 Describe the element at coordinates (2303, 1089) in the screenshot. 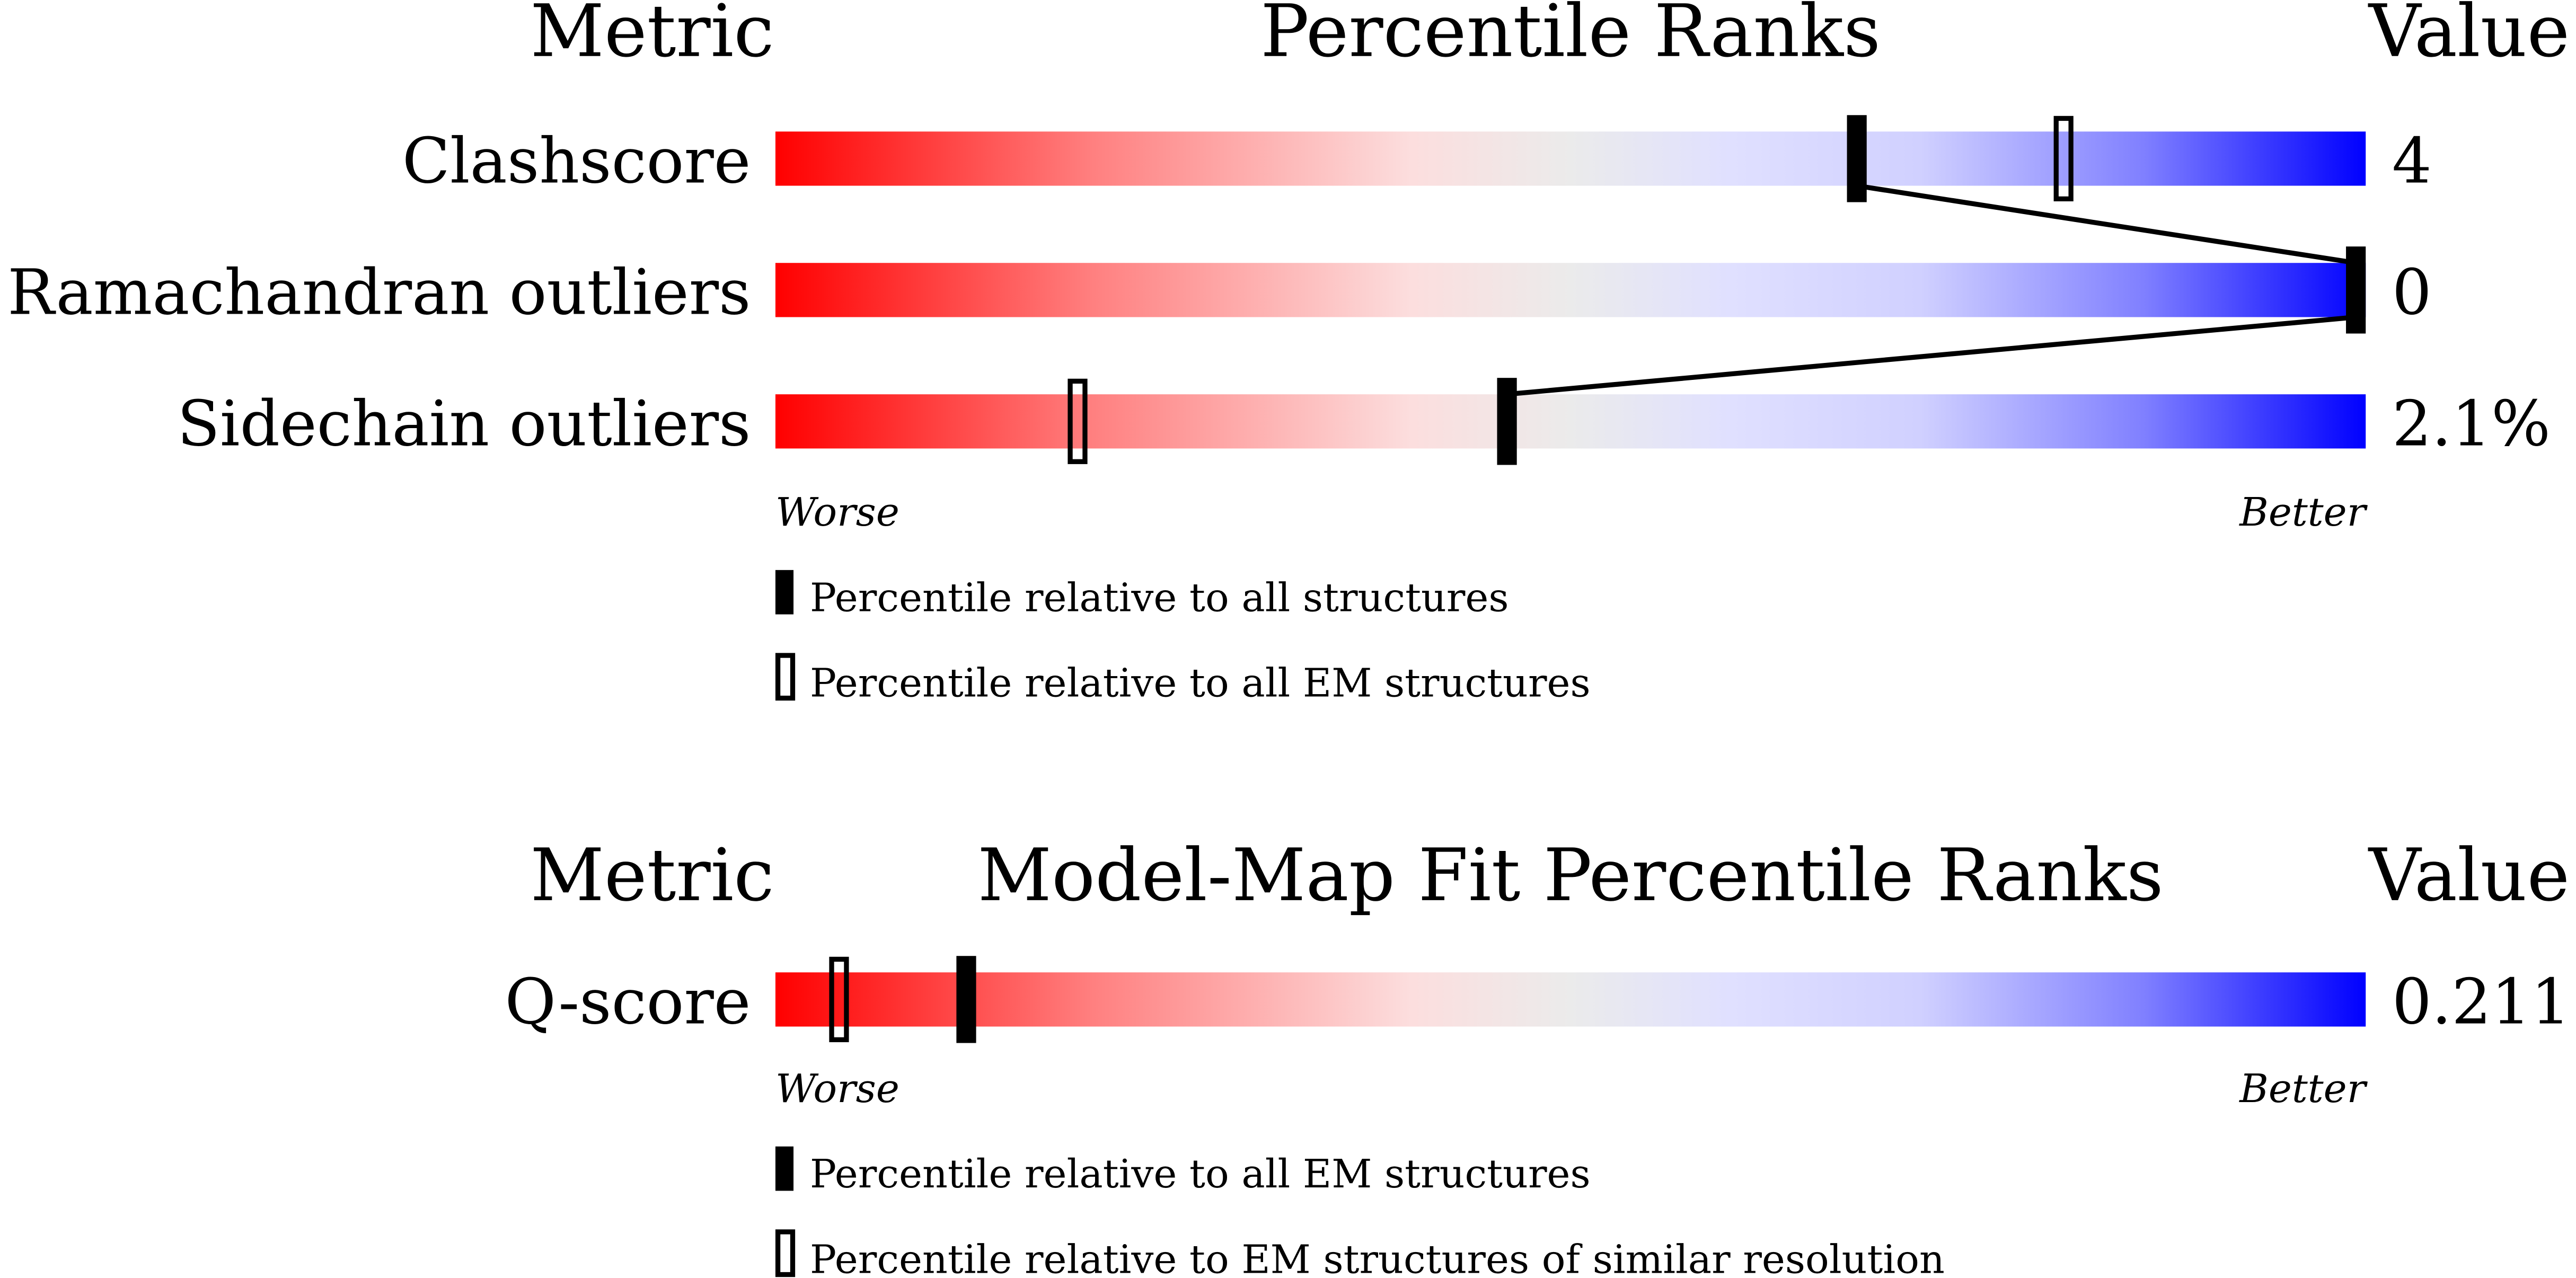

I see `better-label-2: Better` at that location.